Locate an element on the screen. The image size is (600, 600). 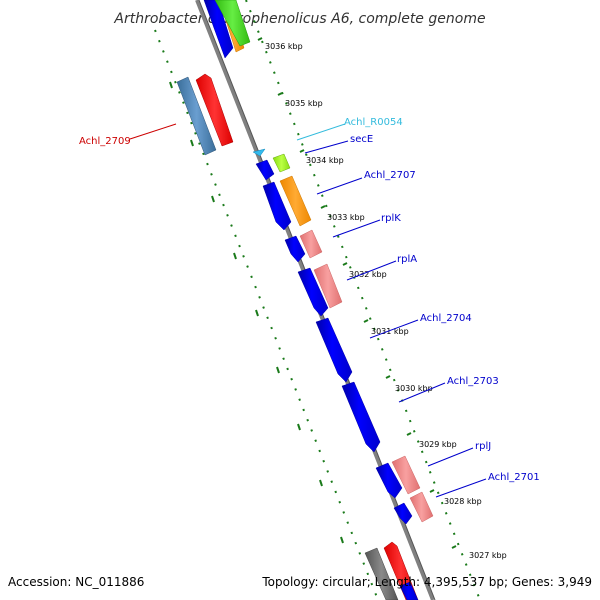
tick-label: 3036 kbp is located at coordinates (284, 46).